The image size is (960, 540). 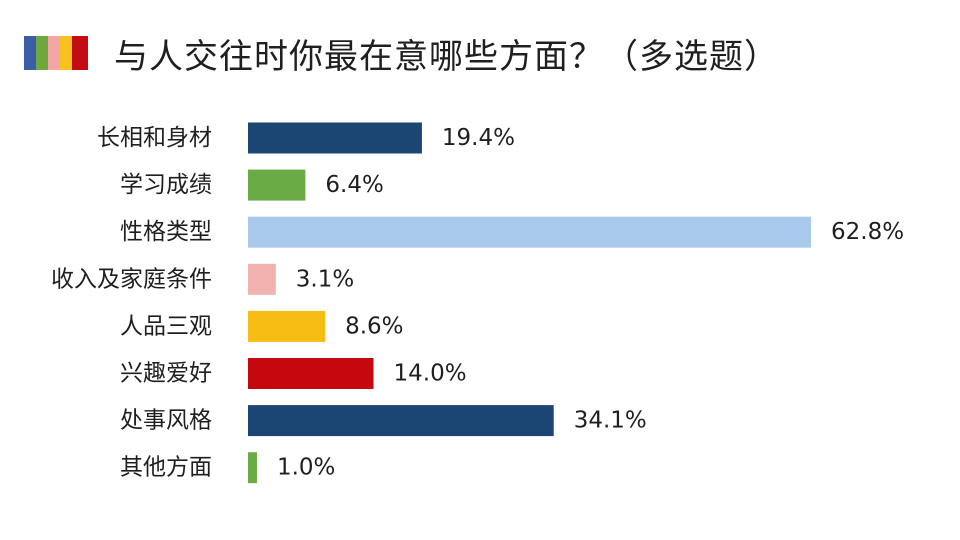 I want to click on category-label: 长相和身材, so click(x=154, y=138).